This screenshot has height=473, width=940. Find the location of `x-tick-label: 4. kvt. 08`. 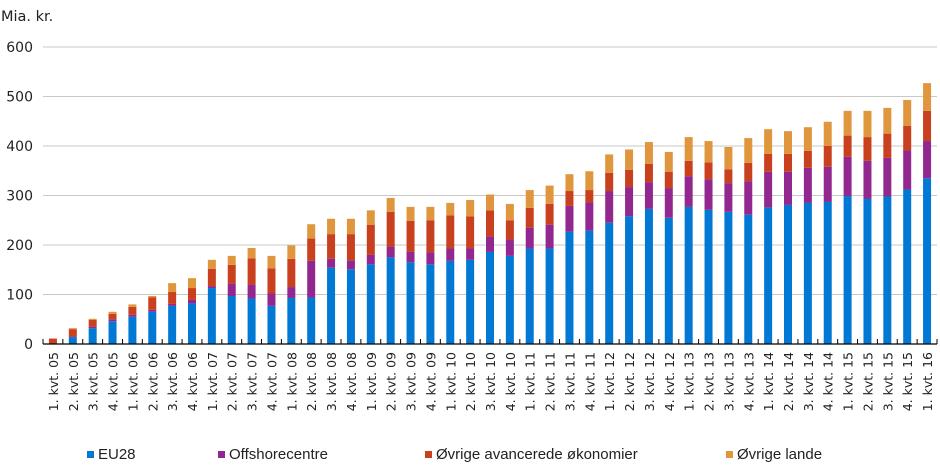

x-tick-label: 4. kvt. 08 is located at coordinates (351, 381).